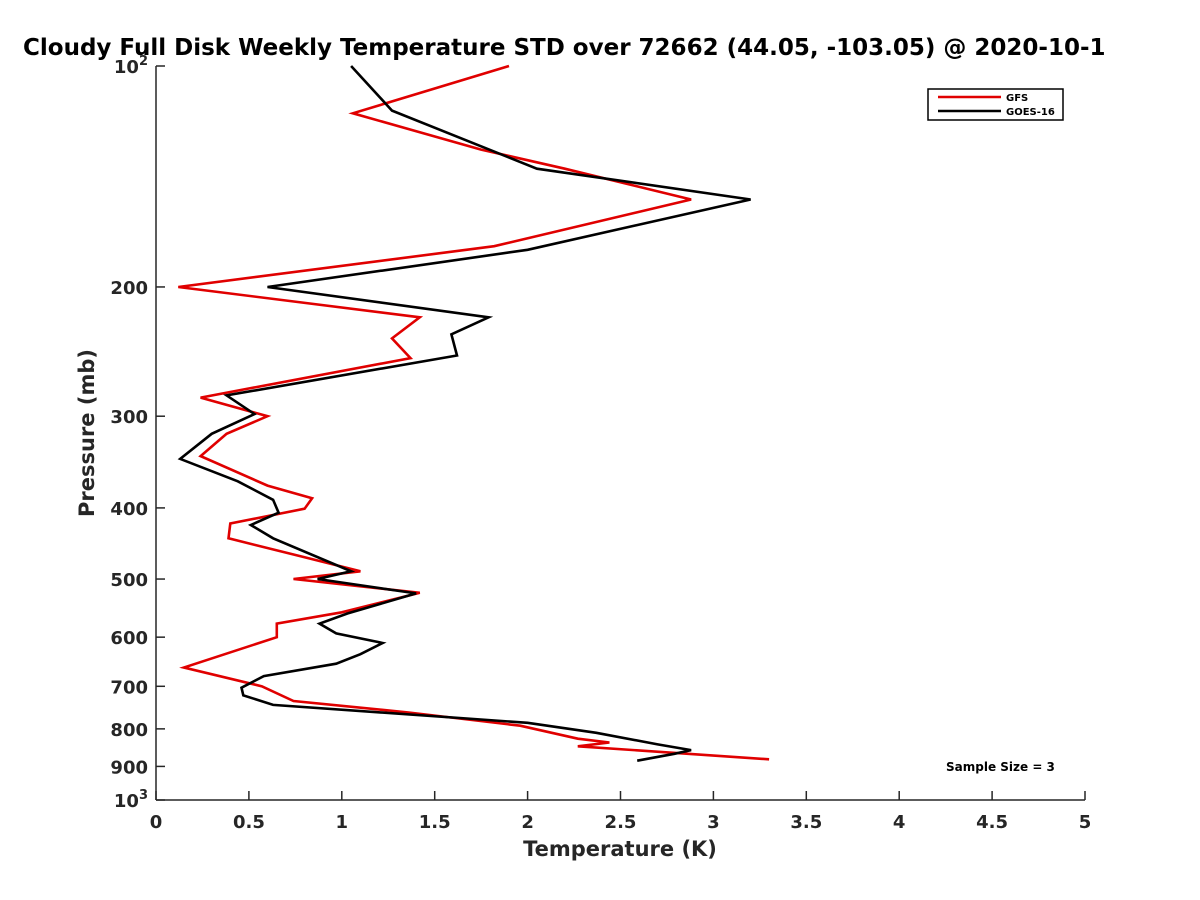  What do you see at coordinates (713, 822) in the screenshot?
I see `x-tick-label: 3` at bounding box center [713, 822].